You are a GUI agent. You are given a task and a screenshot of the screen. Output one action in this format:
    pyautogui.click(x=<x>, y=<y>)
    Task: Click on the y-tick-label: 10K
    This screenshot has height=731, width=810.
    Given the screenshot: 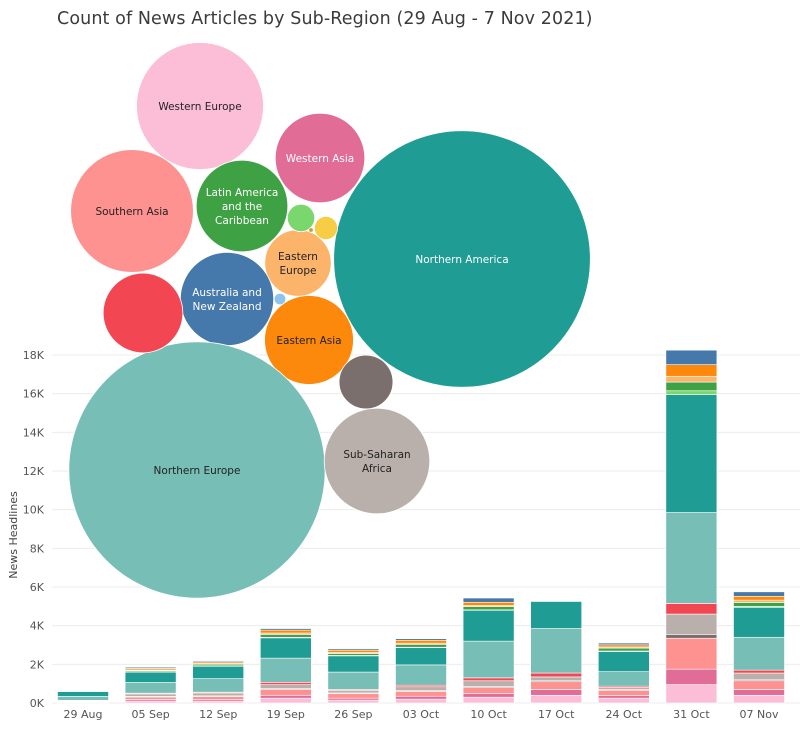 What is the action you would take?
    pyautogui.click(x=34, y=510)
    